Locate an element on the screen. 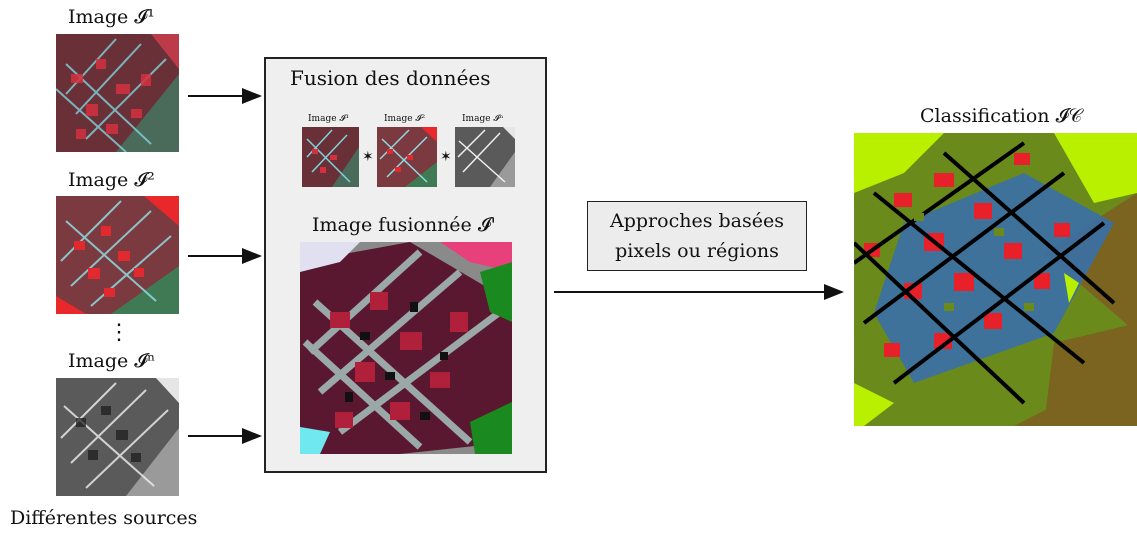  source-image-n-pattern is located at coordinates (117, 437).